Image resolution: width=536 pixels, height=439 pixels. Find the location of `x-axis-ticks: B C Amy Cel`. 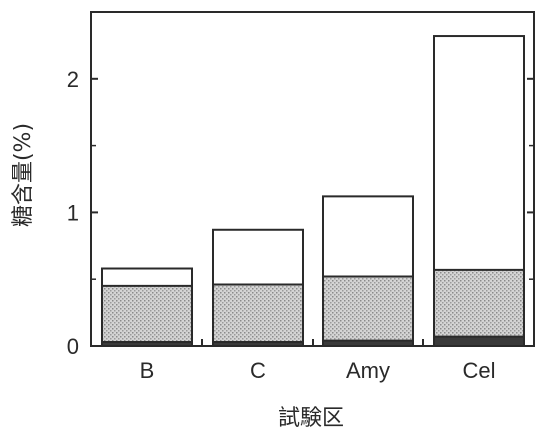

x-axis-ticks: B C Amy Cel is located at coordinates (318, 361).